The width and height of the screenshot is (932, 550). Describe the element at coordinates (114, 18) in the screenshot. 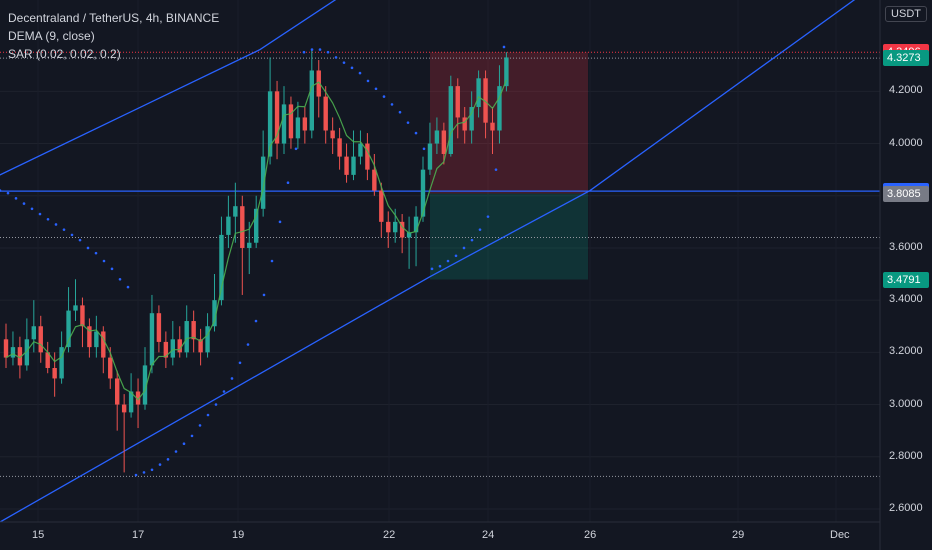

I see `symbol-title: Decentraland / TetherUS, 4h, BINANCE` at that location.